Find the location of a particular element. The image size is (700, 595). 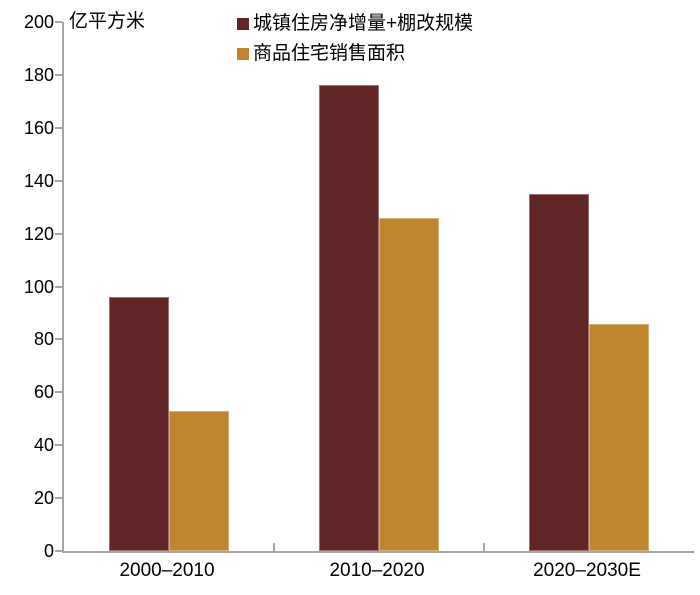

y-axis-tick-label: 80 is located at coordinates (43, 339).